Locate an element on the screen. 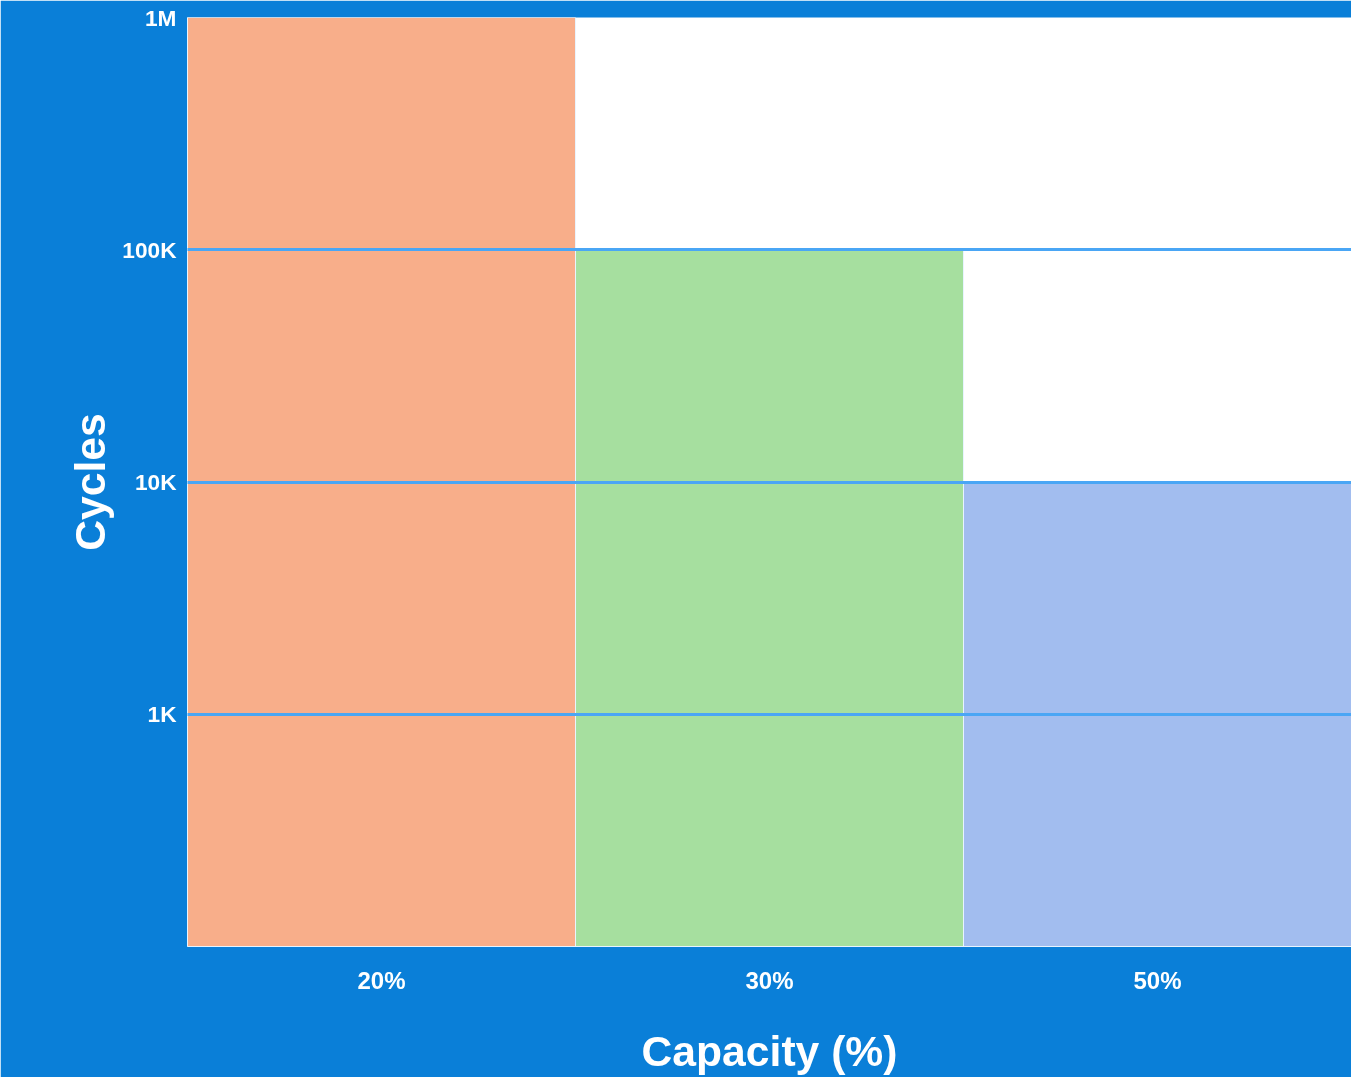  y-tick-label: 100K is located at coordinates (150, 249).